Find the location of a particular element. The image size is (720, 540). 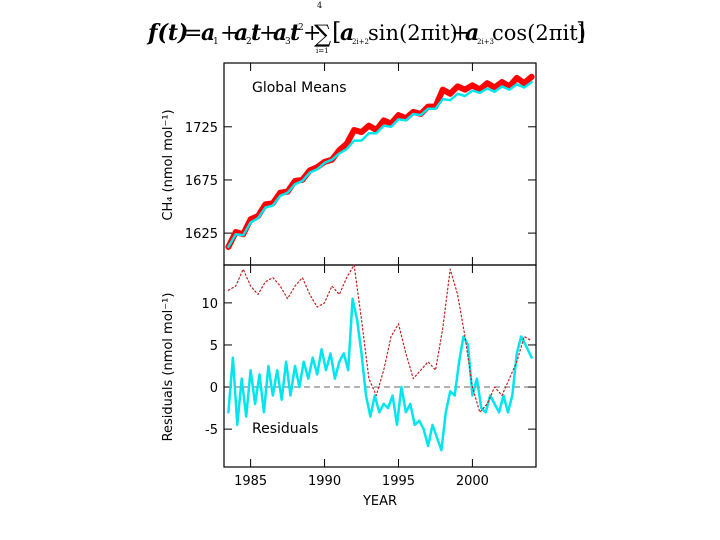

top-x-ticks is located at coordinates (361, 164).